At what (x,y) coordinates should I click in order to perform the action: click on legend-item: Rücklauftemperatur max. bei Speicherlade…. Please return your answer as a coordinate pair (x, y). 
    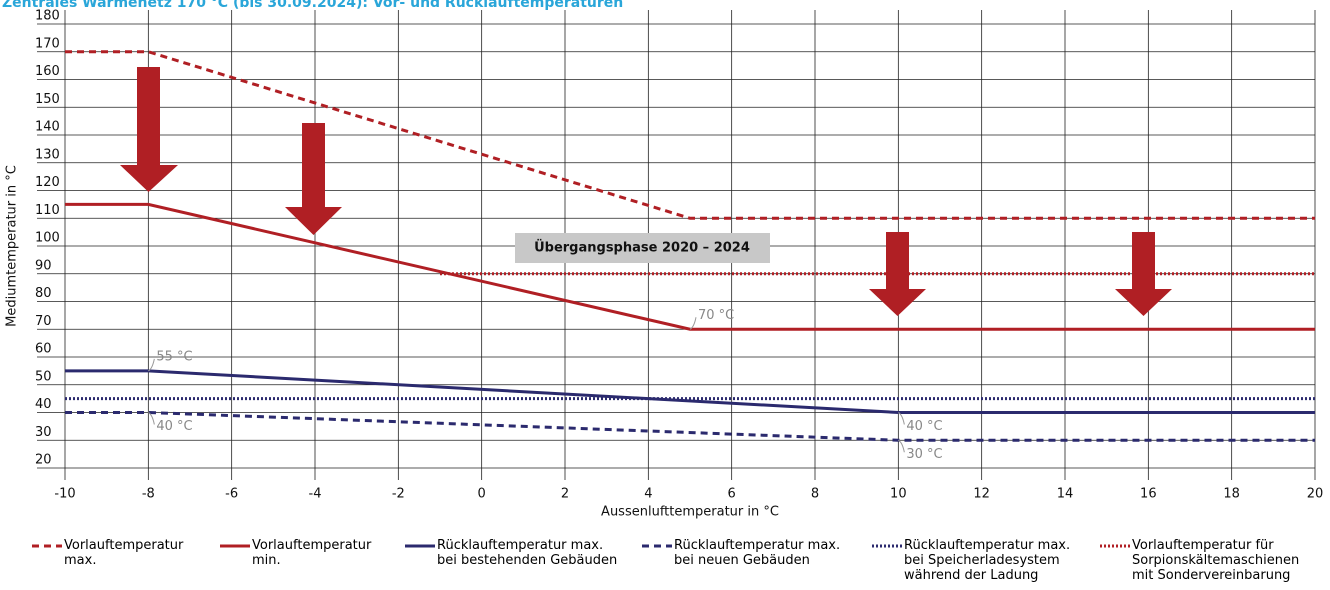
    Looking at the image, I should click on (970, 560).